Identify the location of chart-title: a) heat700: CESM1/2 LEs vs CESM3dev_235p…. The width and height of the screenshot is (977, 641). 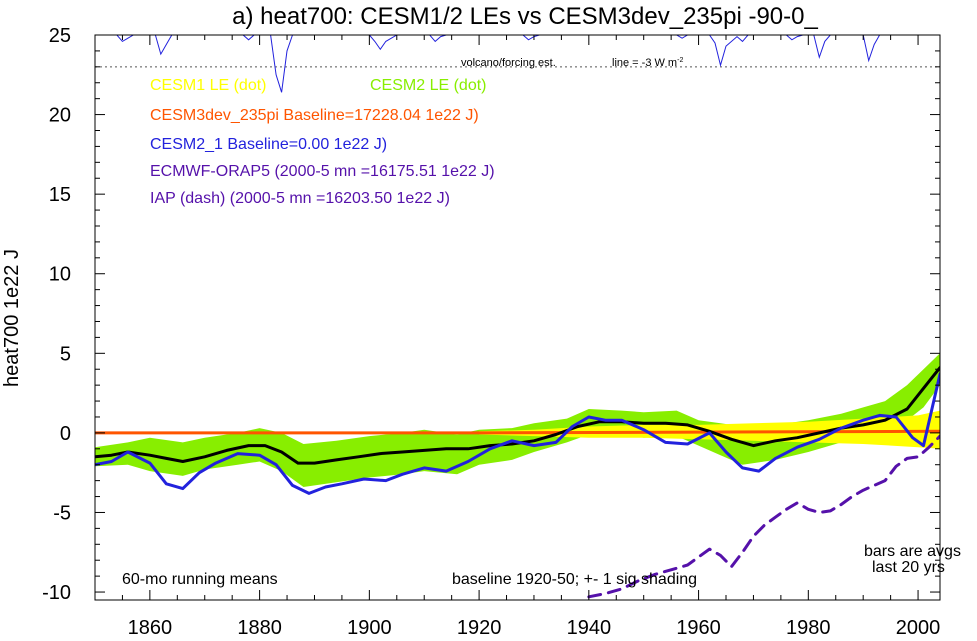
(525, 16).